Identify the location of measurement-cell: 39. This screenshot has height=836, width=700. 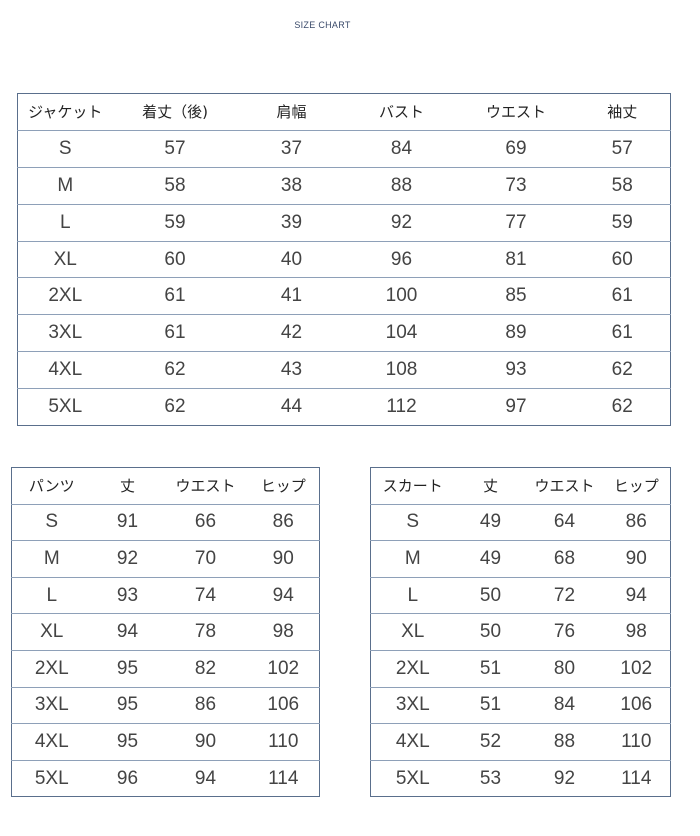
(291, 222).